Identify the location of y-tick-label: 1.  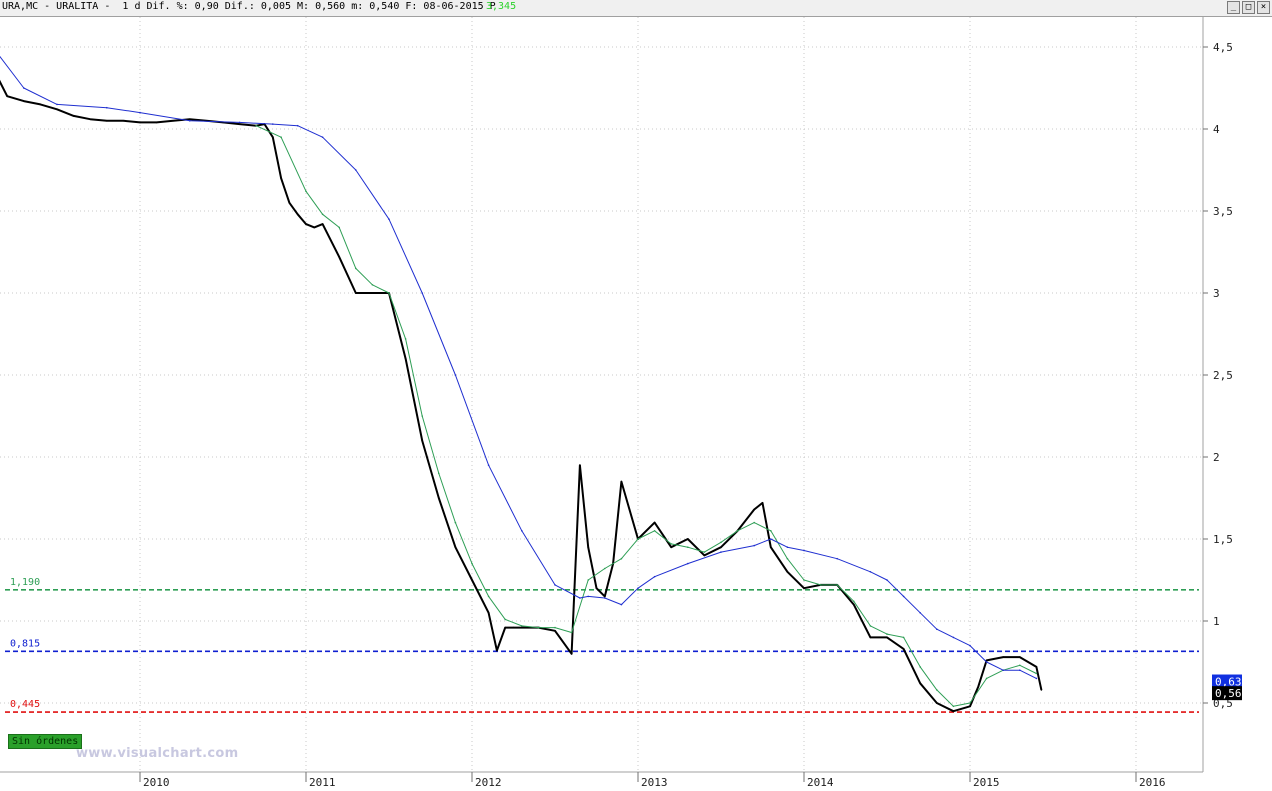
(1216, 621).